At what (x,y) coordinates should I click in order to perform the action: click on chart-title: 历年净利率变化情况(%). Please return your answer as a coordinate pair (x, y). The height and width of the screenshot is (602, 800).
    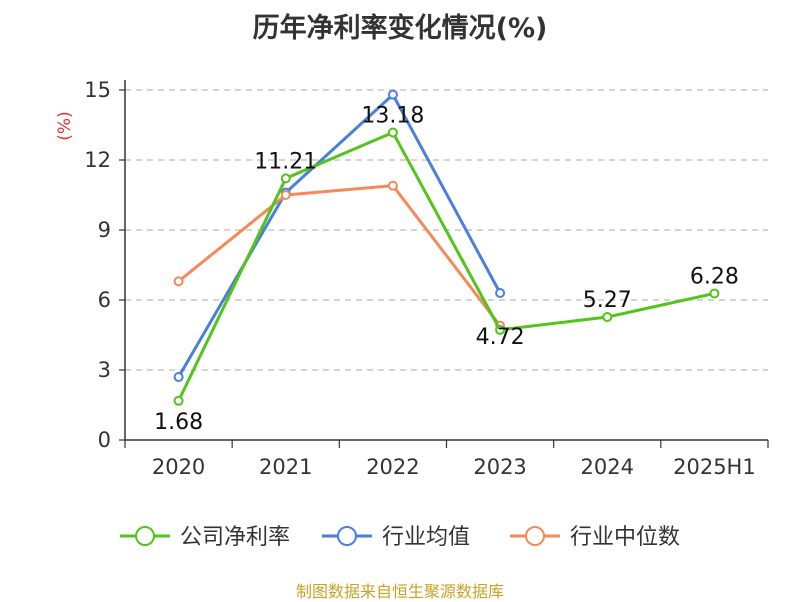
    Looking at the image, I should click on (400, 28).